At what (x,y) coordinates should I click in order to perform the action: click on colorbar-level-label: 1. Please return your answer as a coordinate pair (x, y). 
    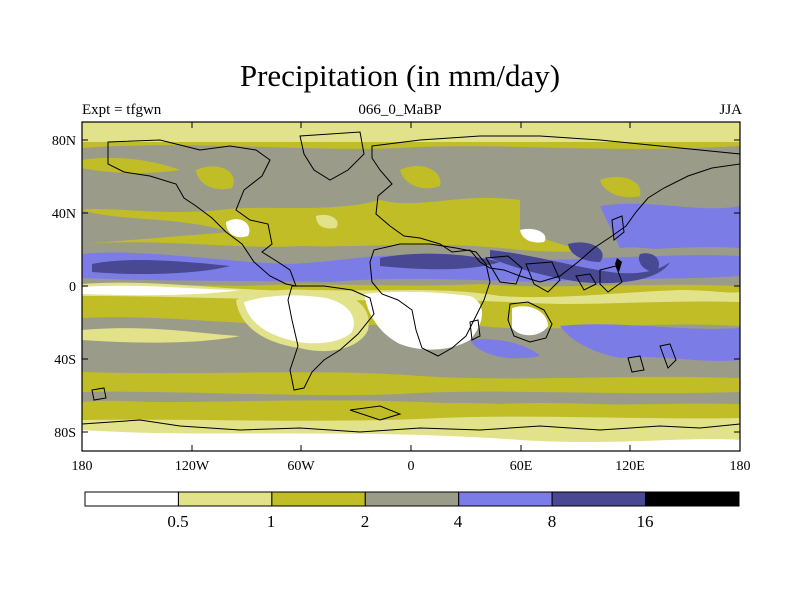
    Looking at the image, I should click on (271, 521).